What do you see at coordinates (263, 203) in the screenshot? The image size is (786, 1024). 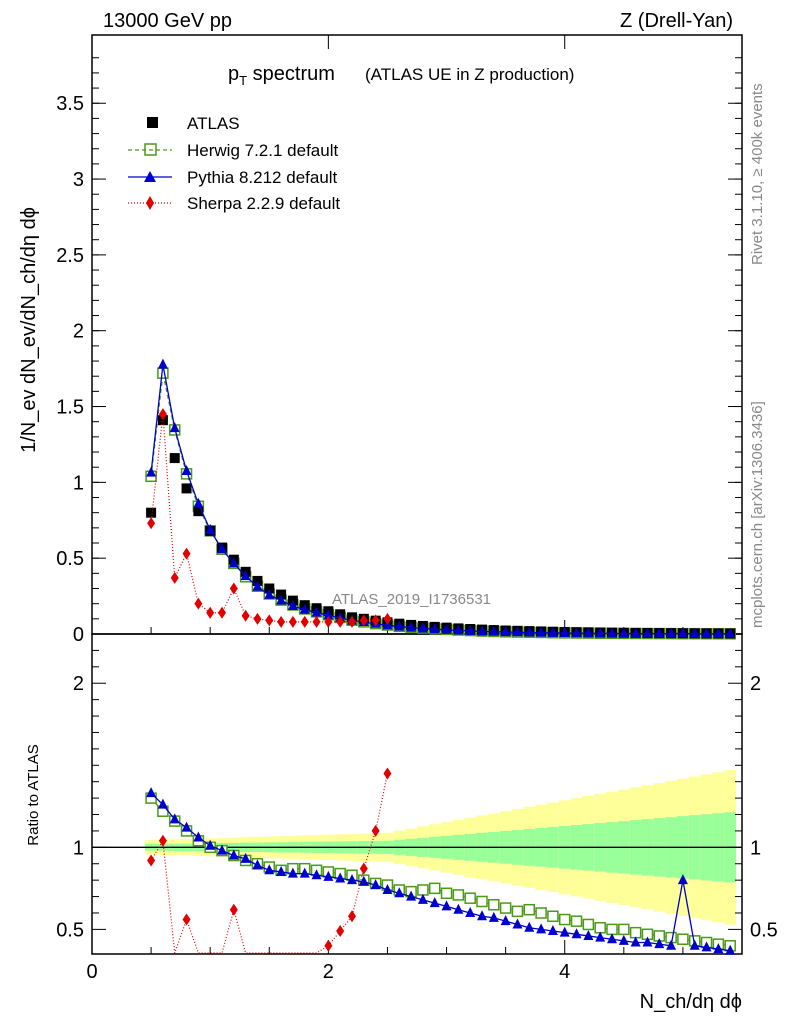 I see `legend-label-sherpa: Sherpa 2.2.9 default` at bounding box center [263, 203].